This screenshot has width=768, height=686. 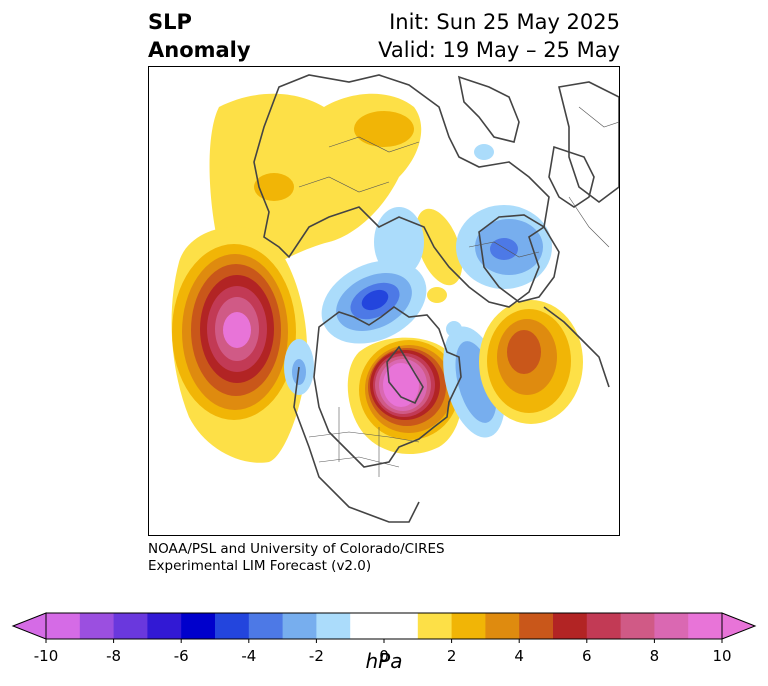 I want to click on north-pacific-high, so click(x=239, y=344).